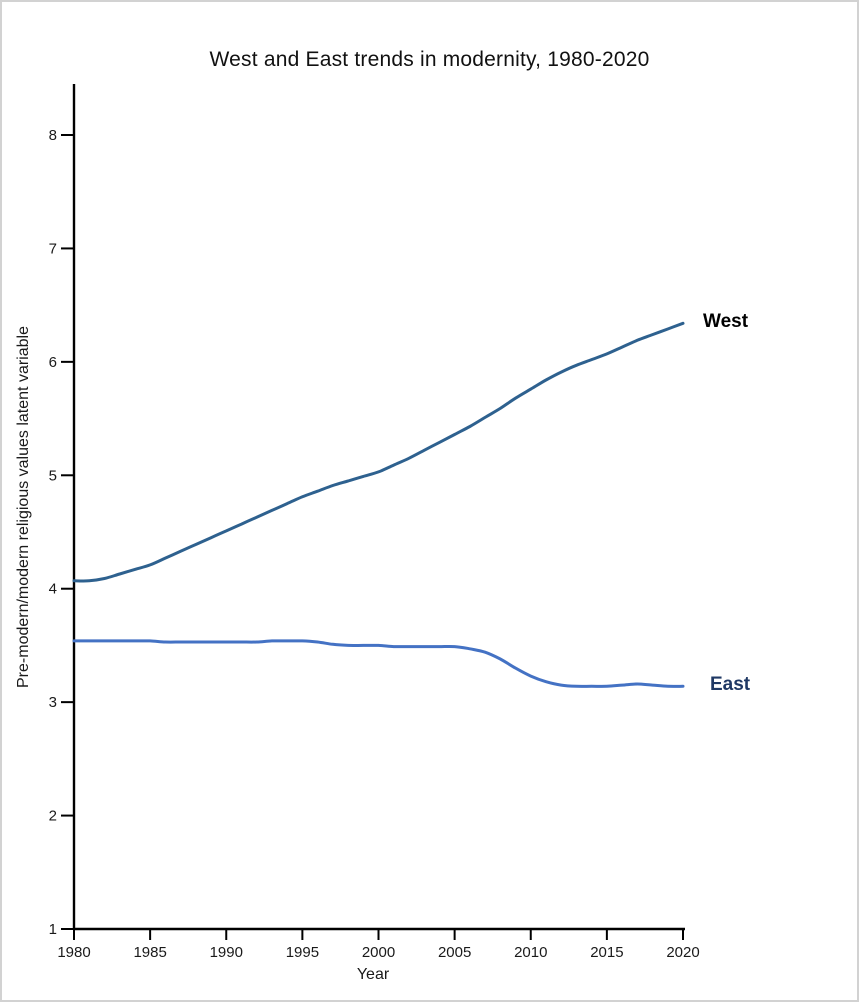 Image resolution: width=859 pixels, height=1002 pixels. What do you see at coordinates (730, 685) in the screenshot?
I see `series-label-east: East` at bounding box center [730, 685].